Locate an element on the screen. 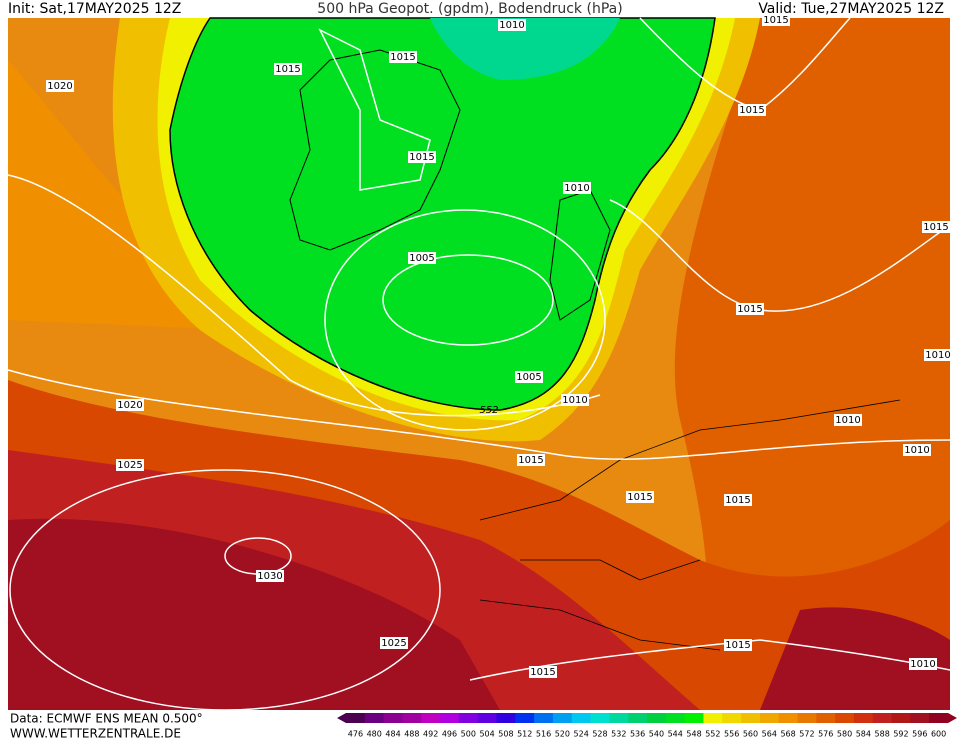 This screenshot has height=741, width=959. colorbar-label: 584 is located at coordinates (863, 734).